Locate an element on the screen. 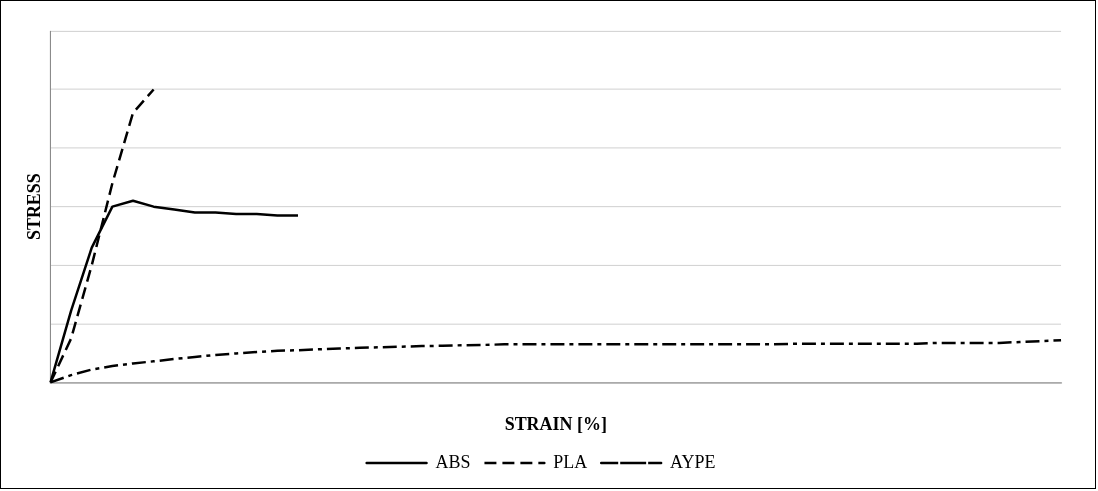 This screenshot has height=491, width=1098. legend-label: PLA is located at coordinates (570, 461).